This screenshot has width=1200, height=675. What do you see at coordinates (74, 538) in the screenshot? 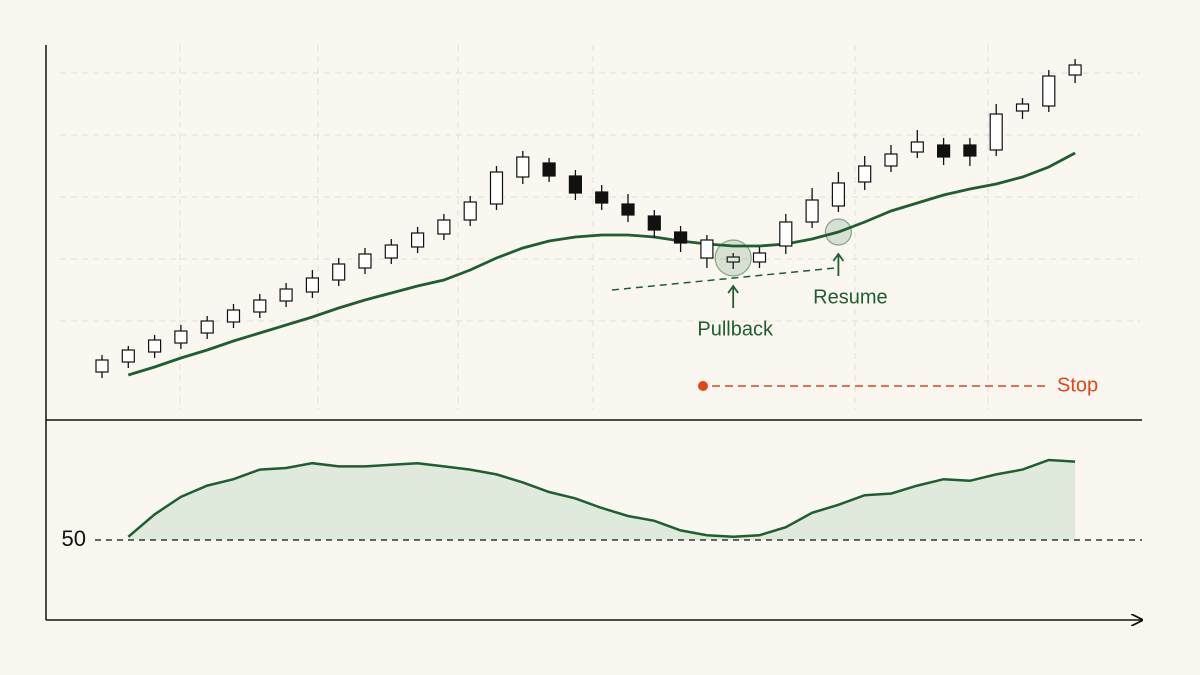
I see `y-tick-label: 50` at bounding box center [74, 538].